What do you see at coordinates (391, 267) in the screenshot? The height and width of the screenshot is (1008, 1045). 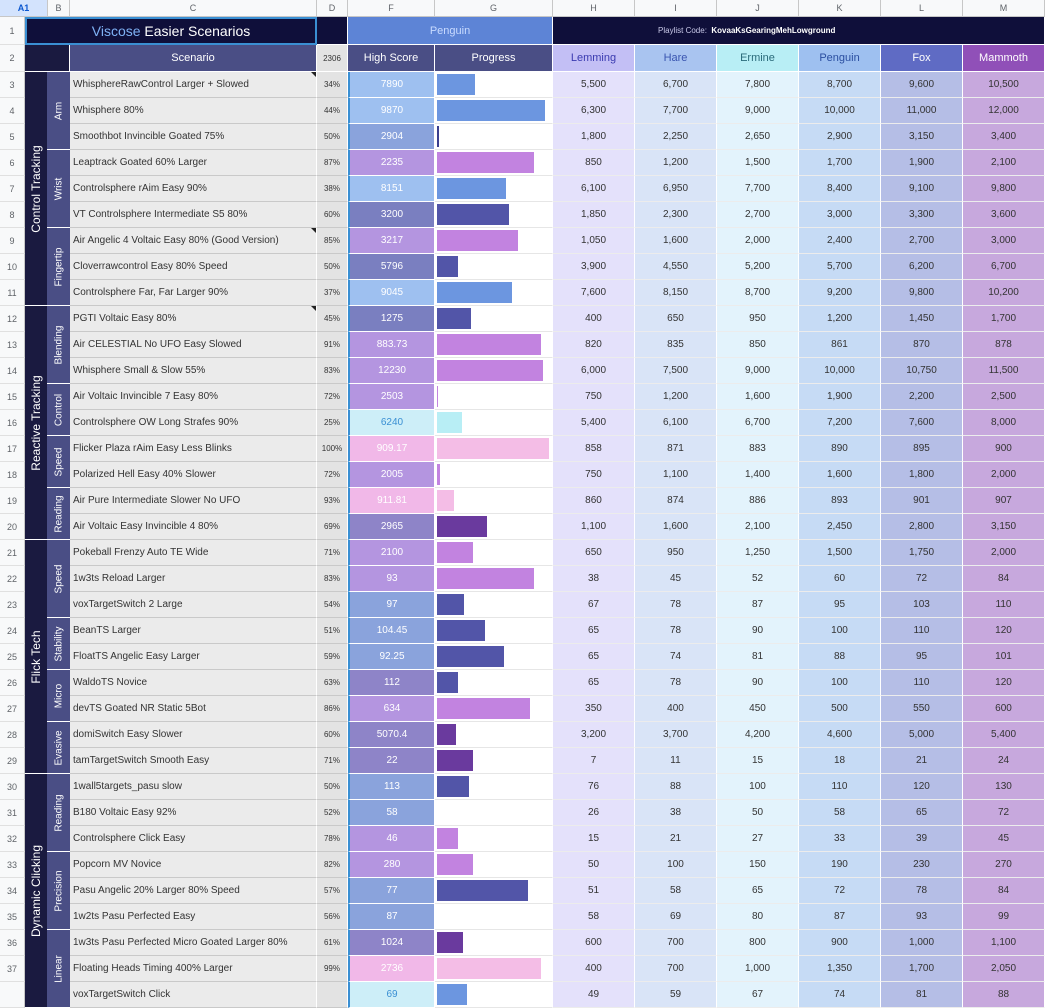 I see `high-score-value: 5796` at bounding box center [391, 267].